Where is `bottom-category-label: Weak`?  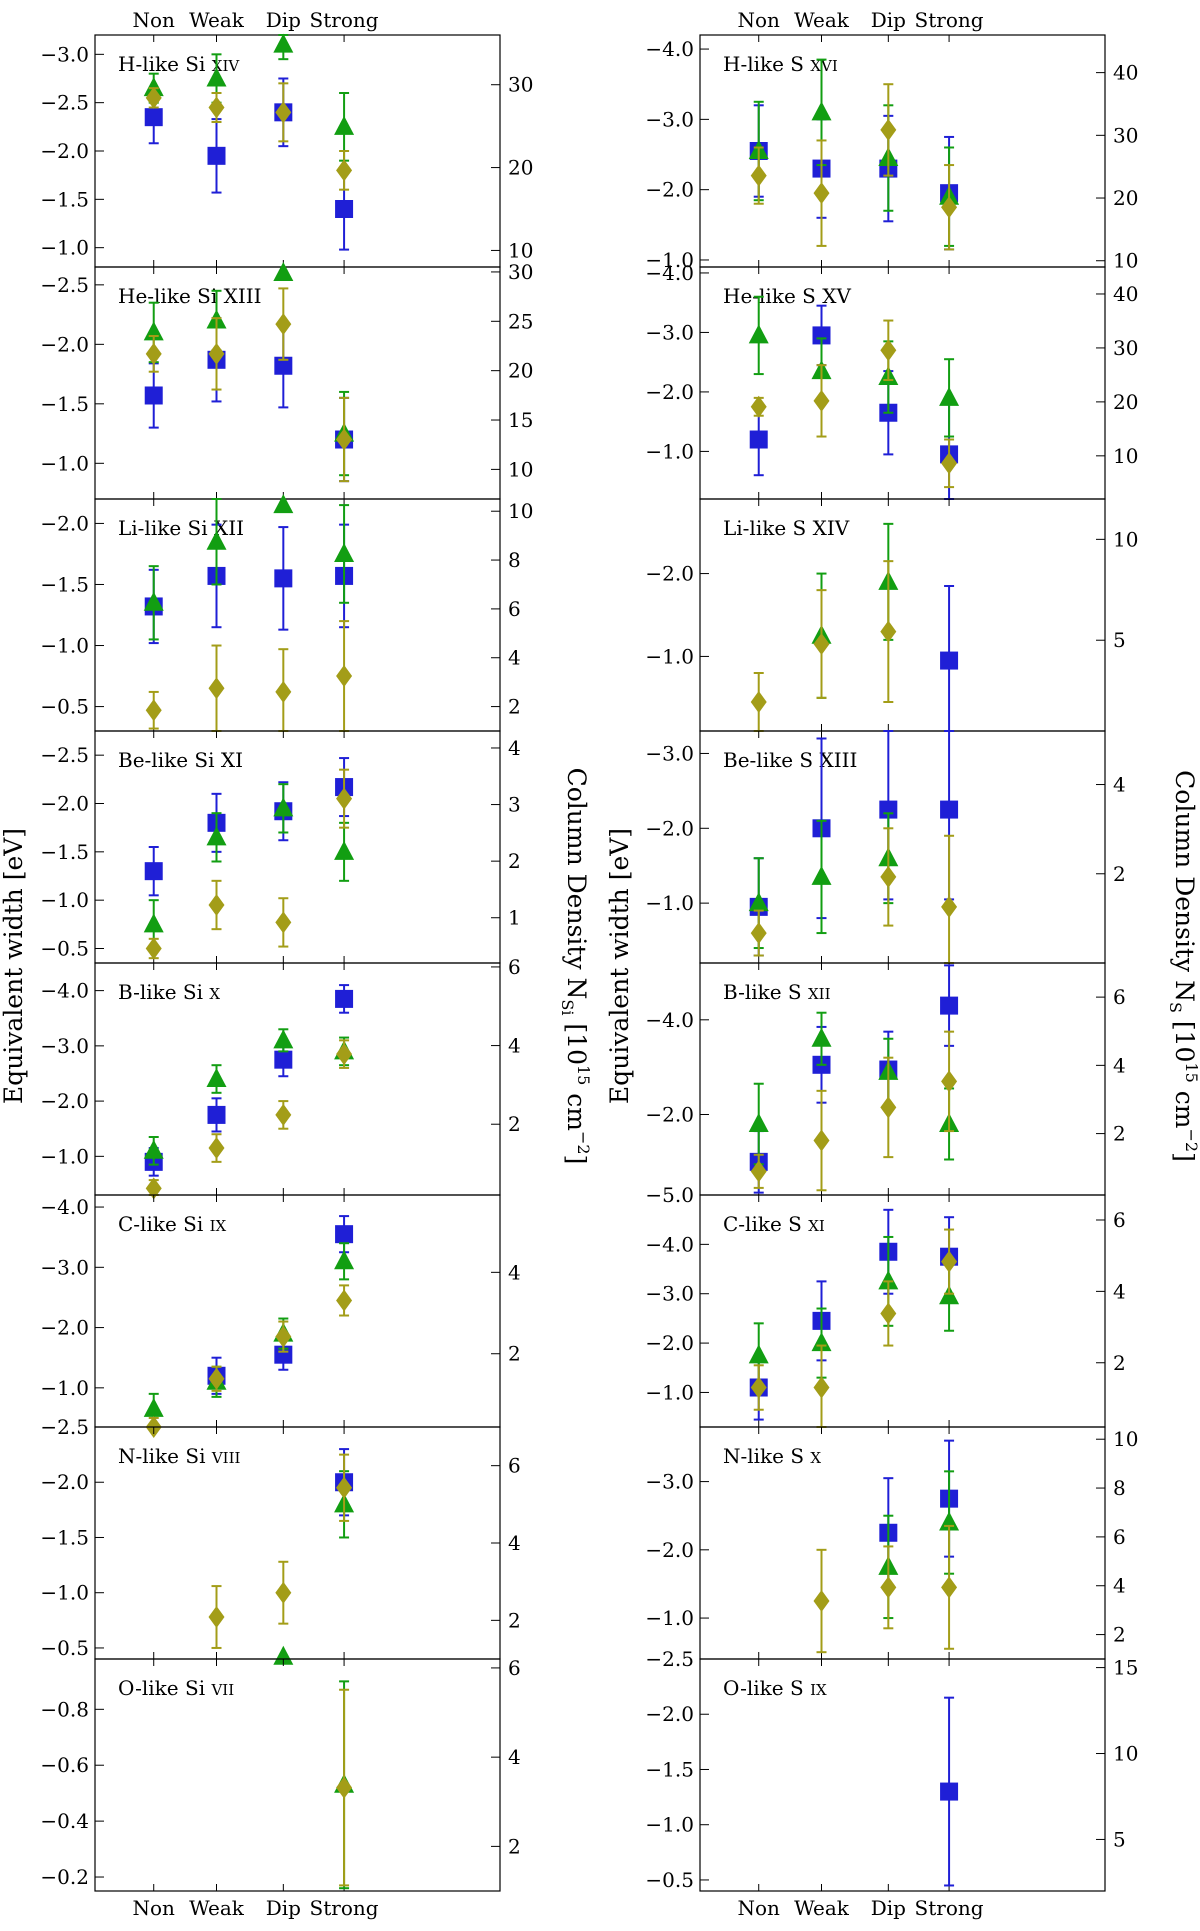 bottom-category-label: Weak is located at coordinates (217, 1908).